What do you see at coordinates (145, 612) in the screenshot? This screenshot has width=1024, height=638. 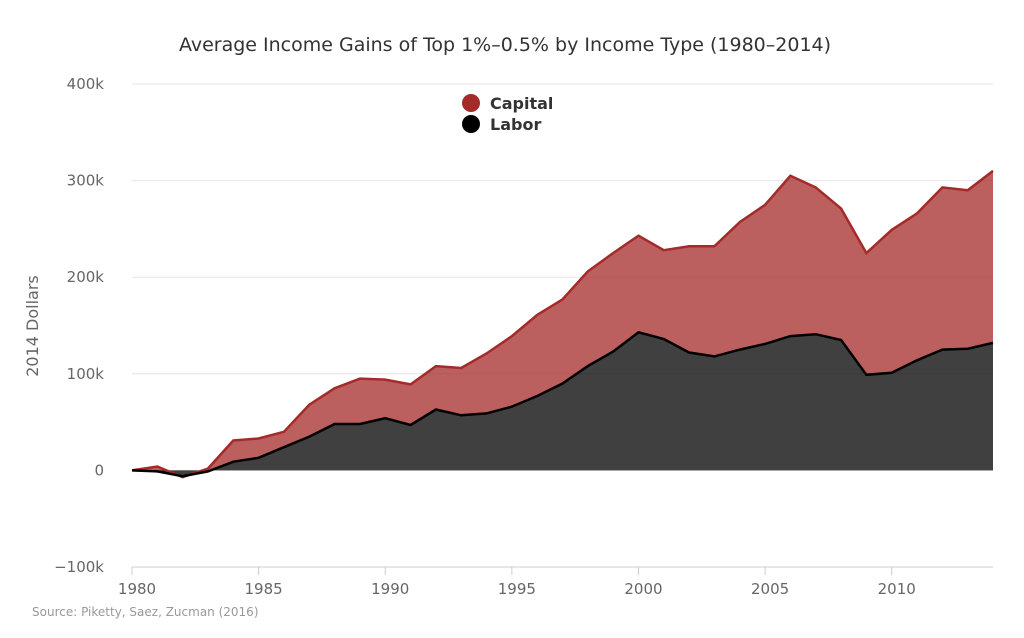 I see `source-note: Source: Piketty, Saez, Zucman (2016)` at bounding box center [145, 612].